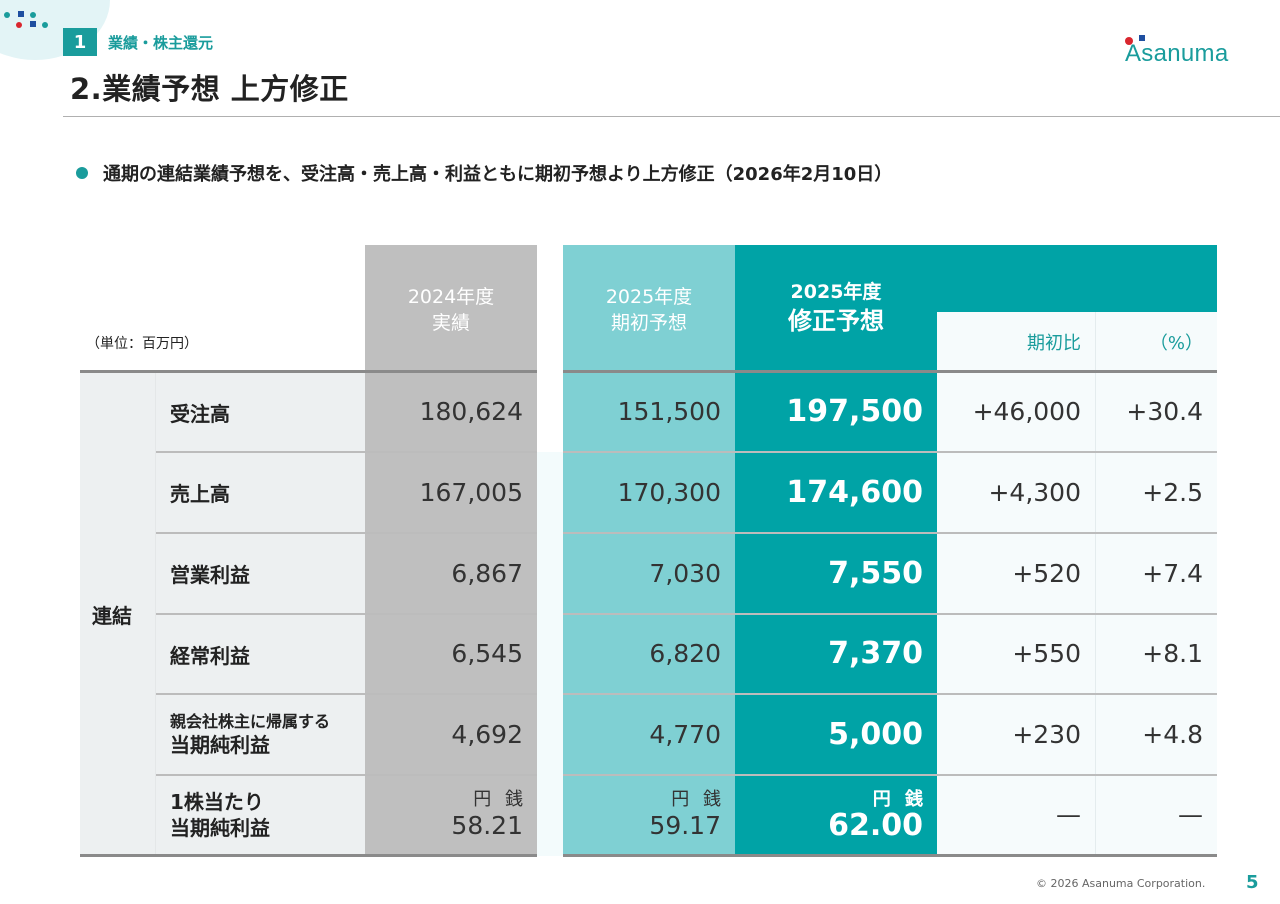  What do you see at coordinates (308, 371) in the screenshot?
I see `header-rule` at bounding box center [308, 371].